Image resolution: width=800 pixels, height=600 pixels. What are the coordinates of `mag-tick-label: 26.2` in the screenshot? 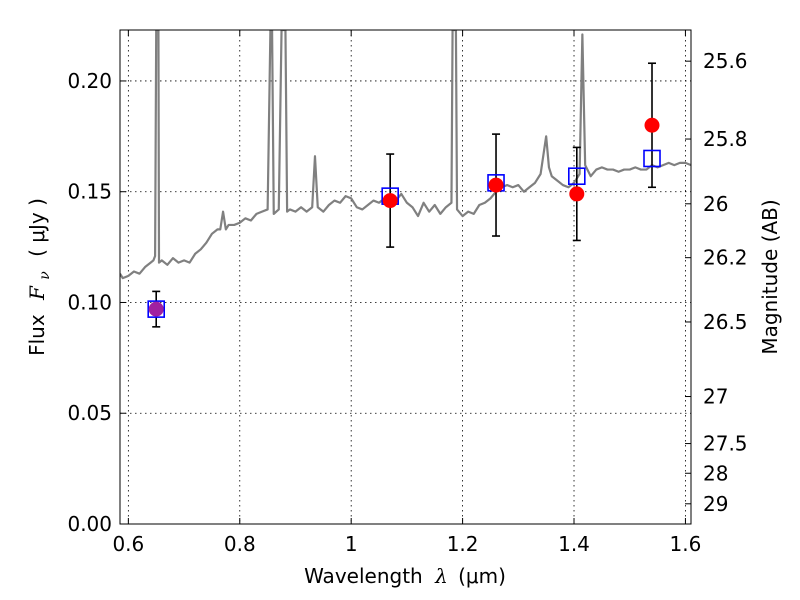 It's located at (725, 258).